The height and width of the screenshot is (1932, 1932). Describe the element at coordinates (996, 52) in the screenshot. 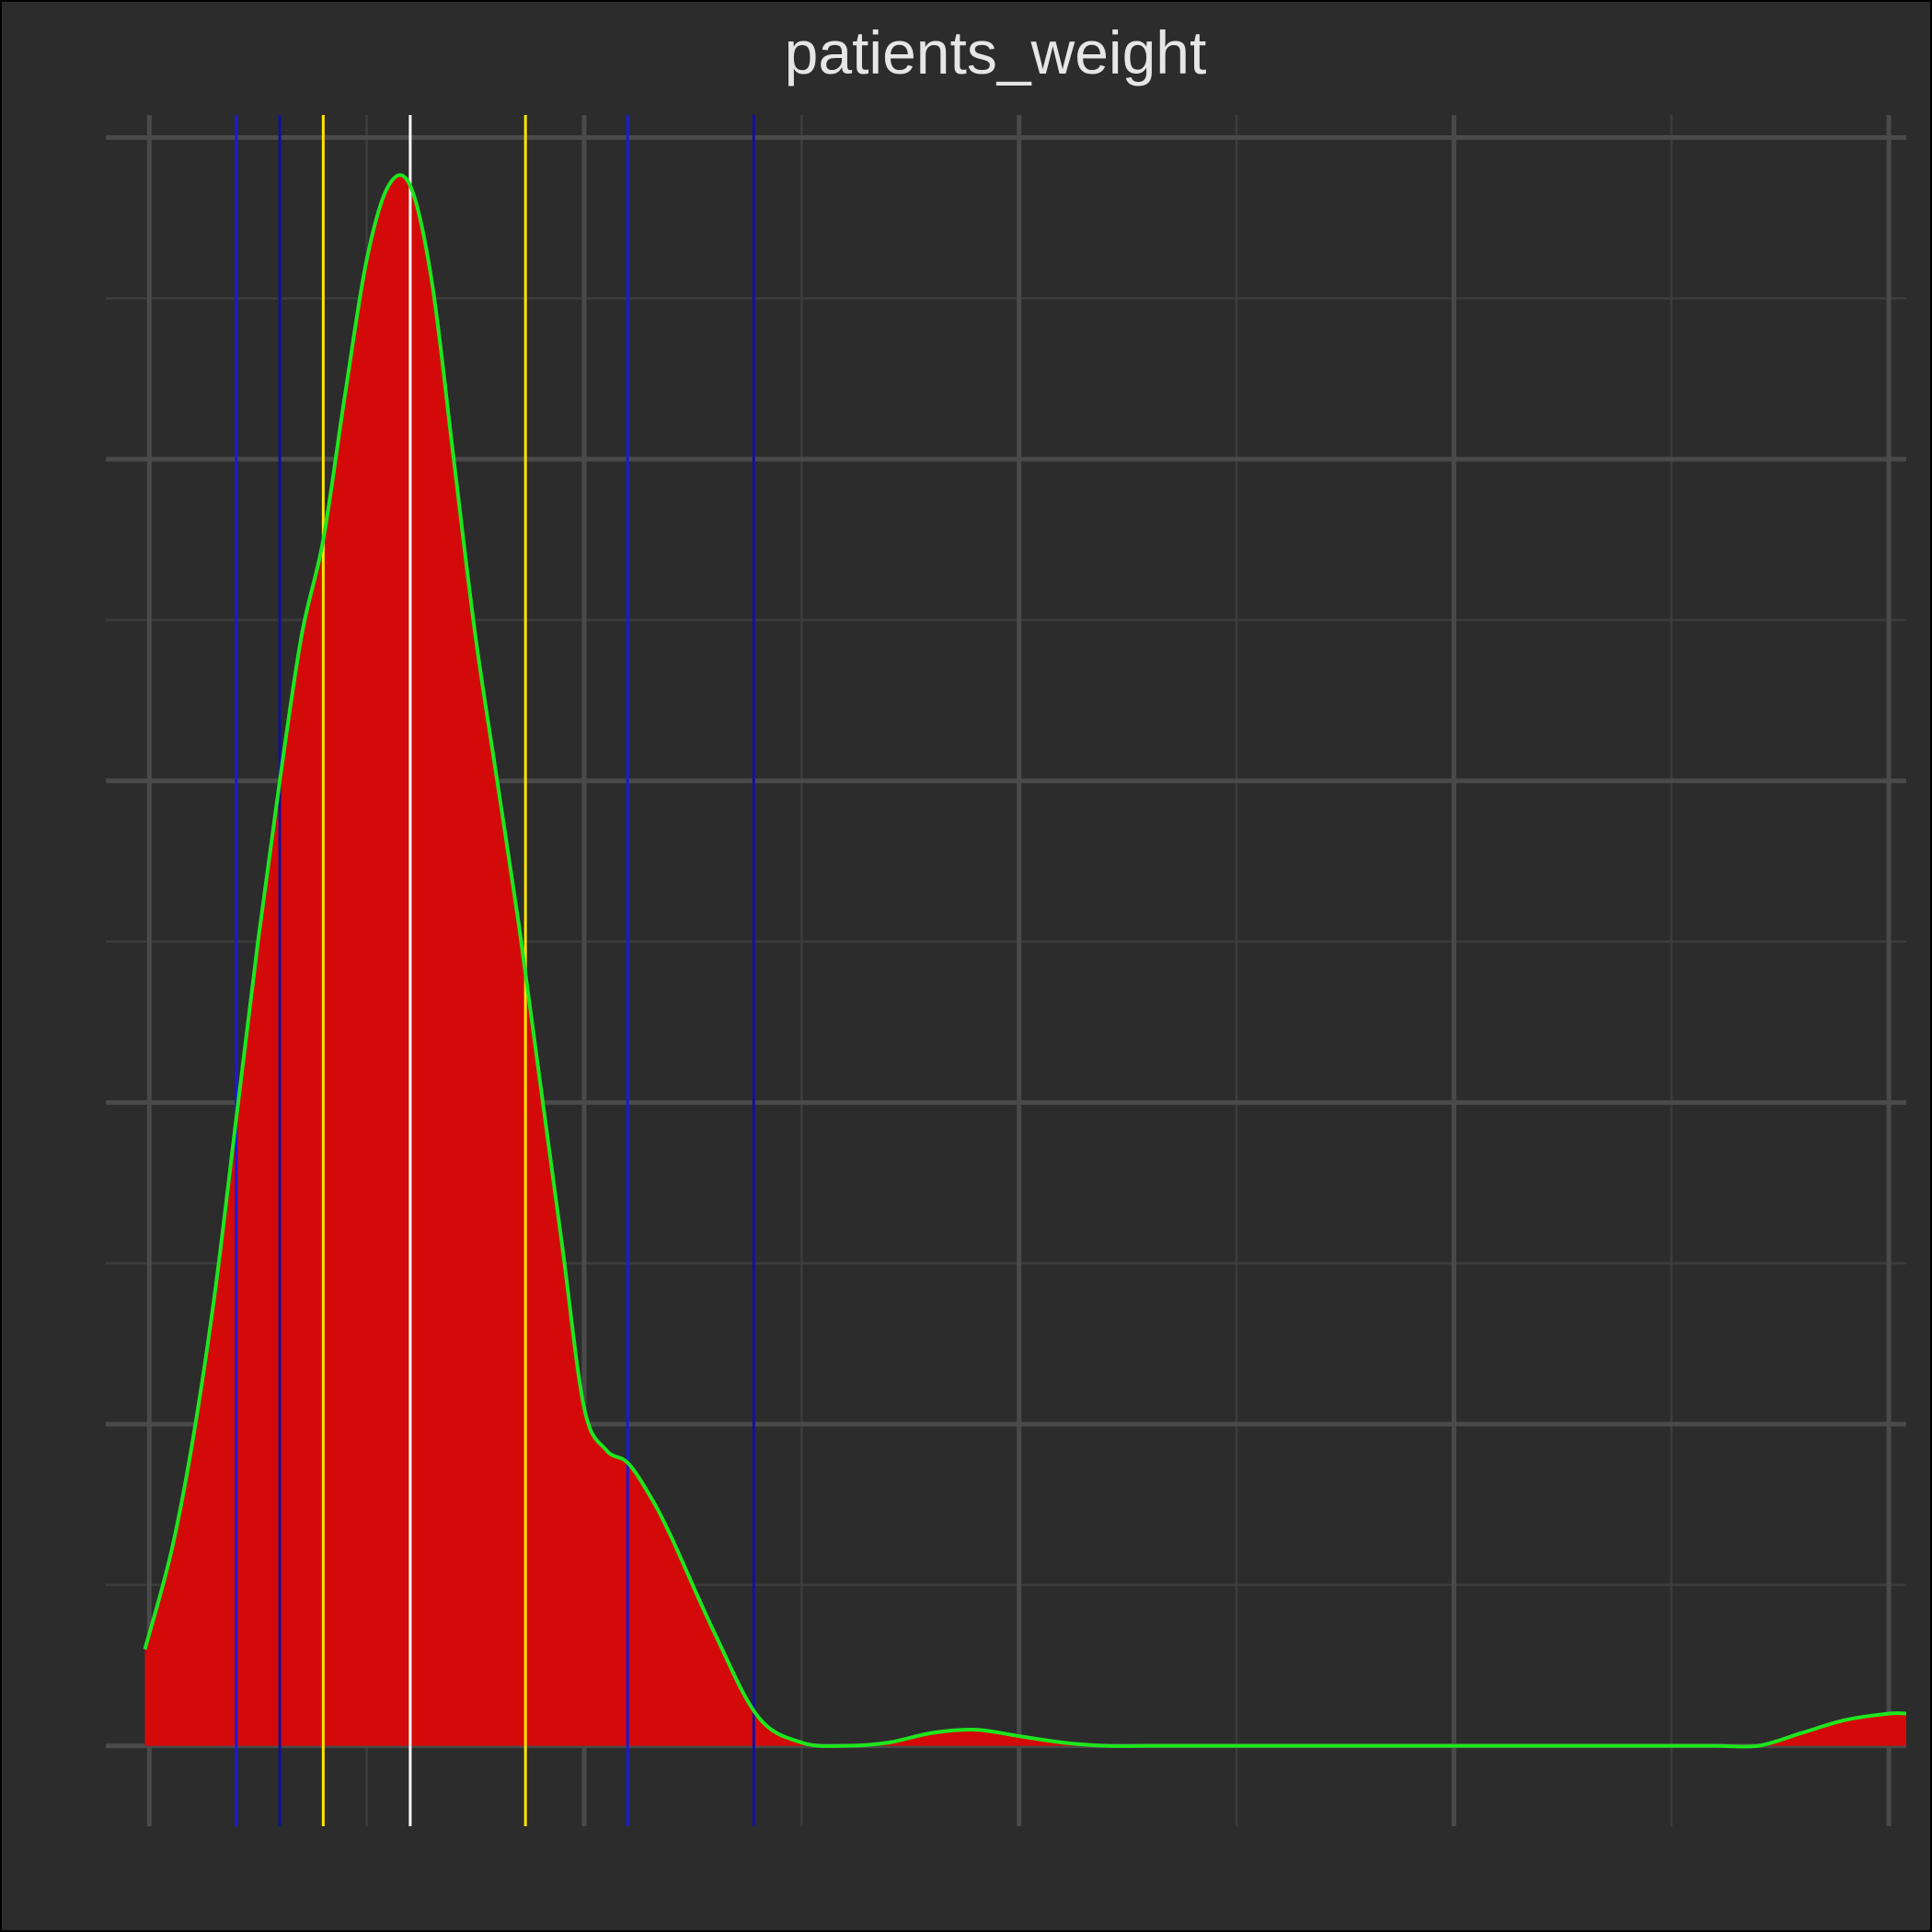

I see `chart-title: patients_weight` at that location.